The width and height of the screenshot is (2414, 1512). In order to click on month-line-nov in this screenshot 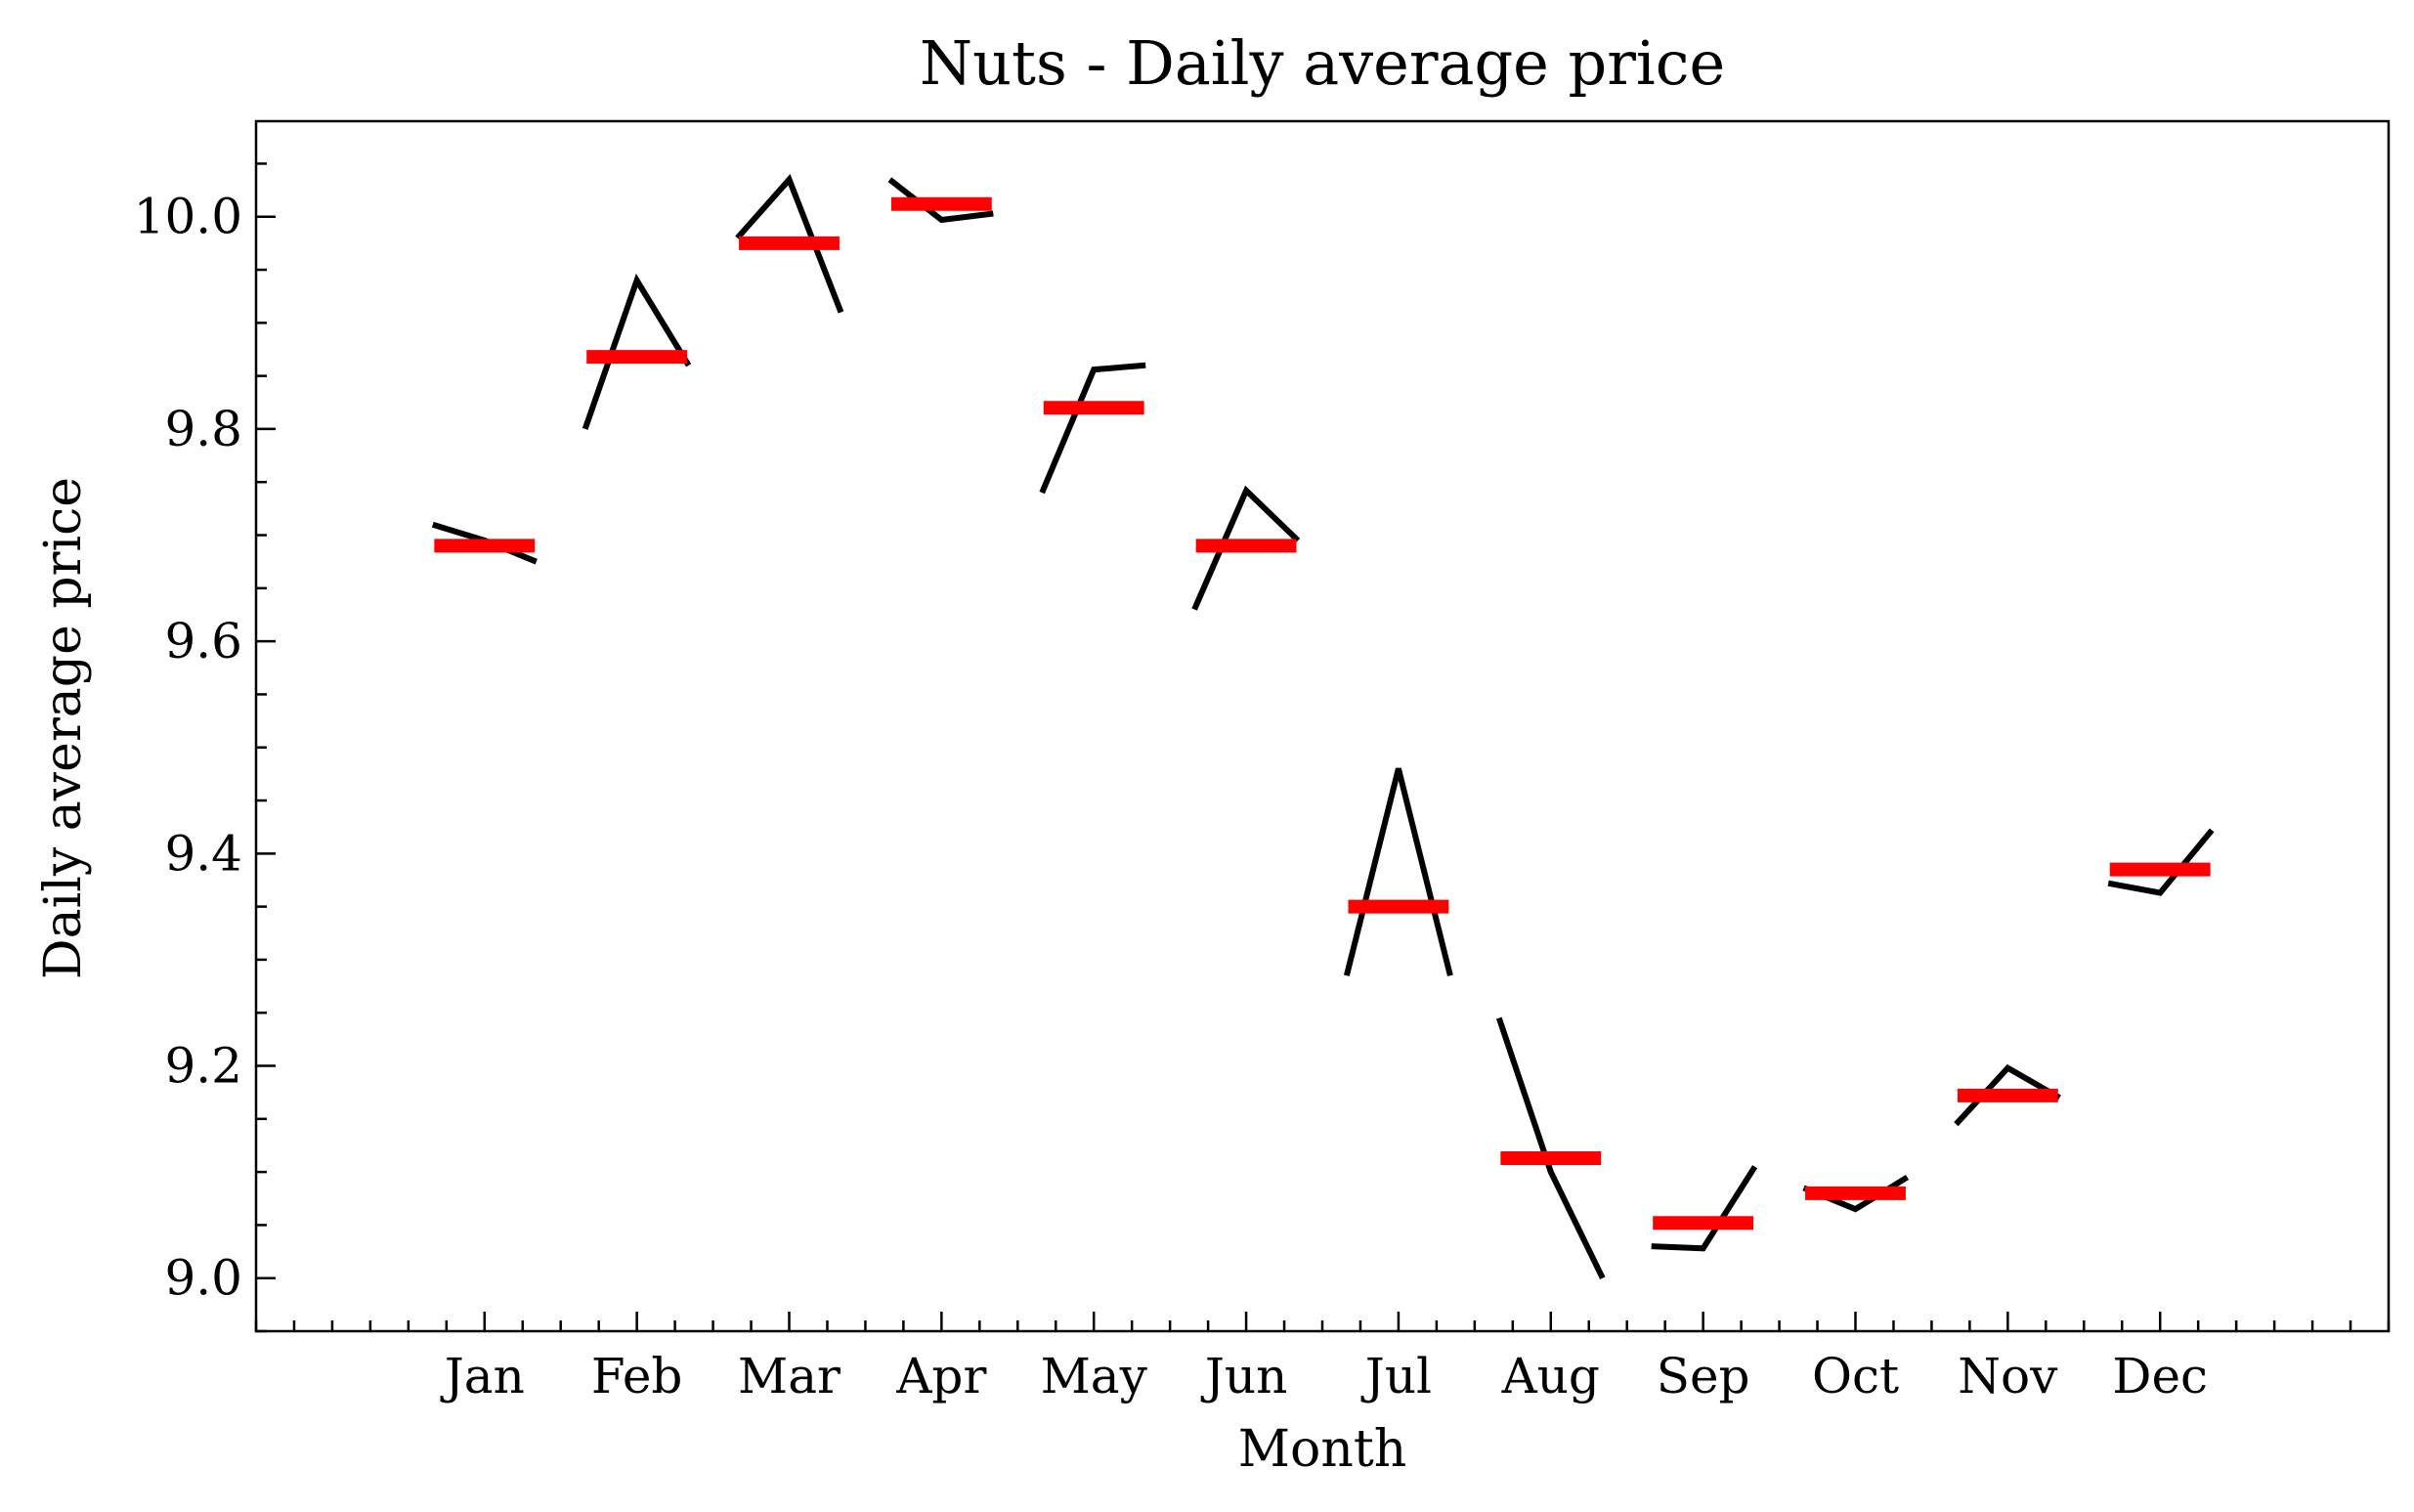, I will do `click(2007, 1095)`.